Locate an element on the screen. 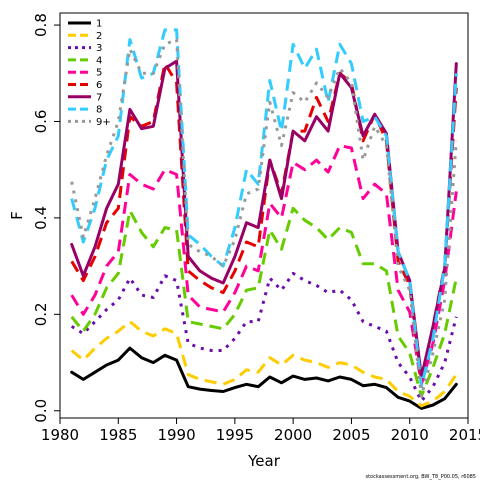 This screenshot has width=480, height=480. y-tick-label: 0.8 is located at coordinates (41, 25).